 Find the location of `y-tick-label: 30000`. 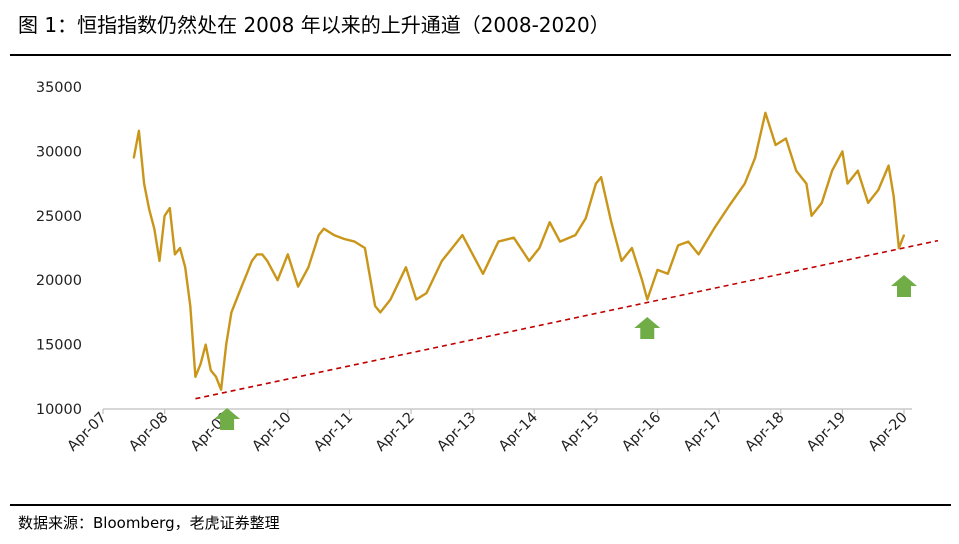

y-tick-label: 30000 is located at coordinates (59, 152).